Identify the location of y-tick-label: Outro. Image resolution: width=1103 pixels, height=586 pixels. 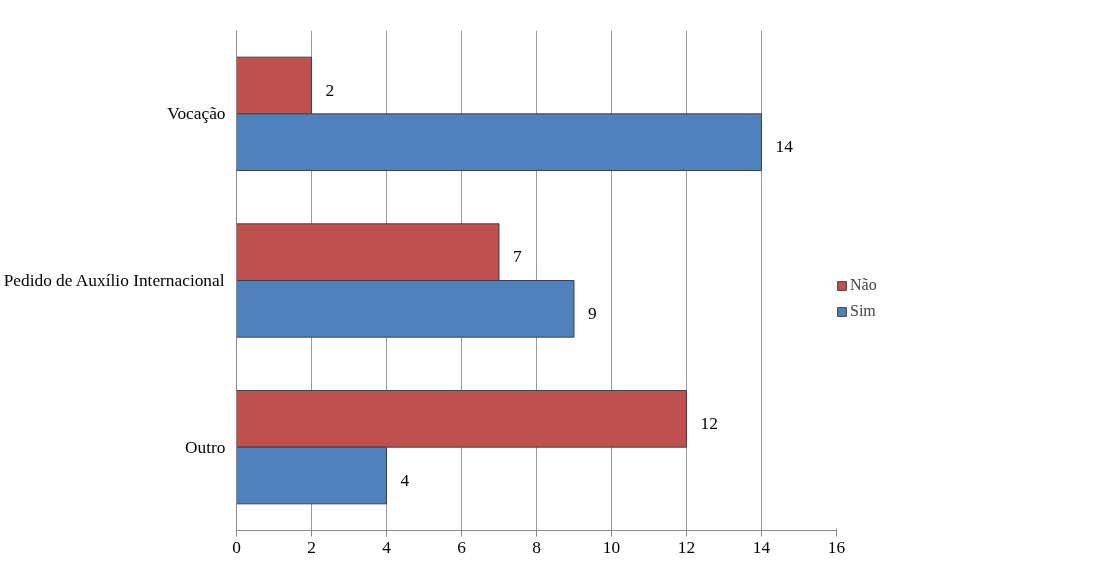
(205, 447).